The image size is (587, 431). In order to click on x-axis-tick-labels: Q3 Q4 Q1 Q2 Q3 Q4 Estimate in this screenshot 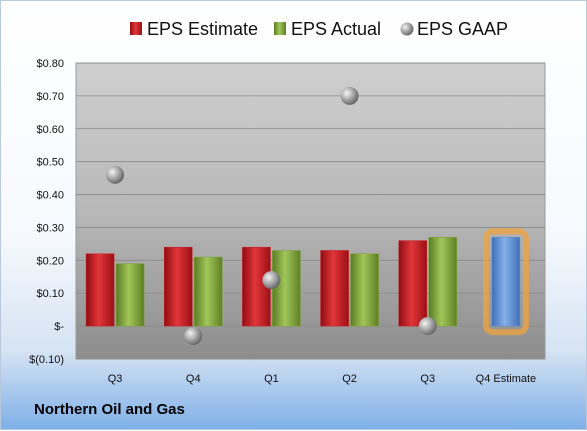, I will do `click(322, 379)`.